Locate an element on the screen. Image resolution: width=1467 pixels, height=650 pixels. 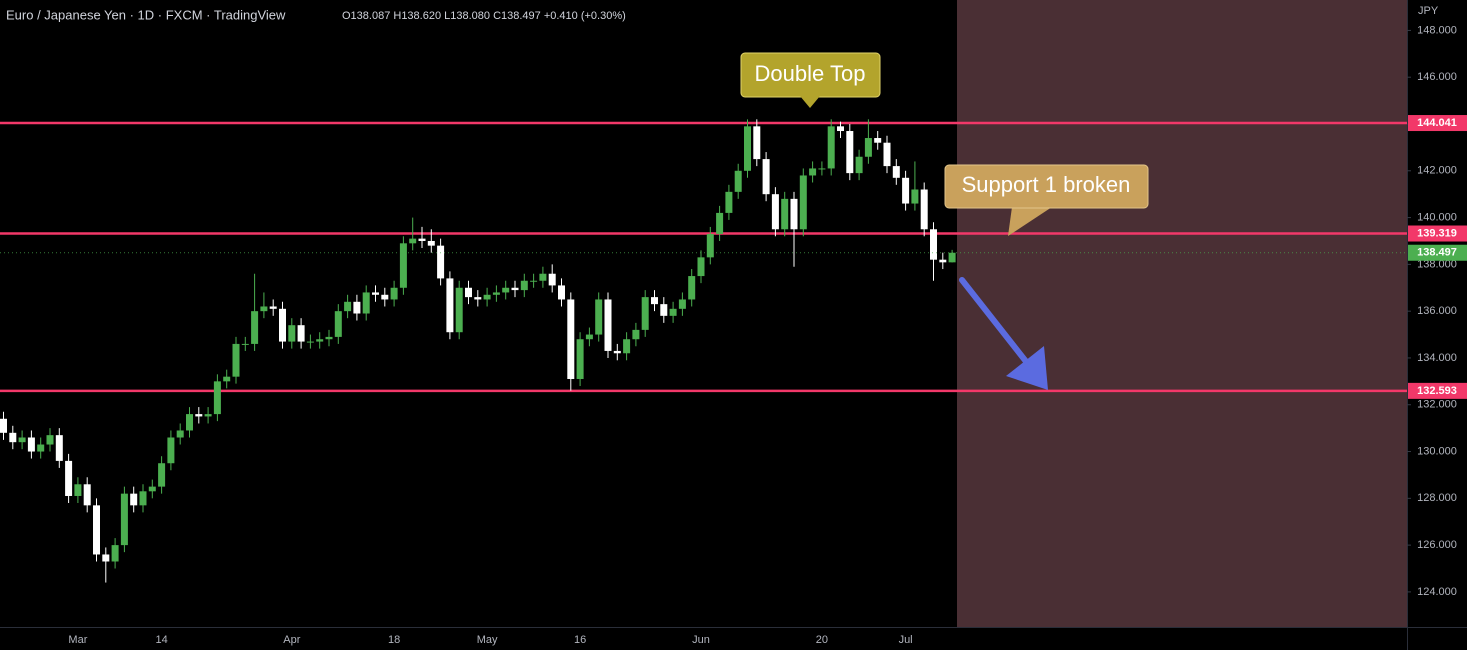
y-tick-label: 130.000 is located at coordinates (1437, 451).